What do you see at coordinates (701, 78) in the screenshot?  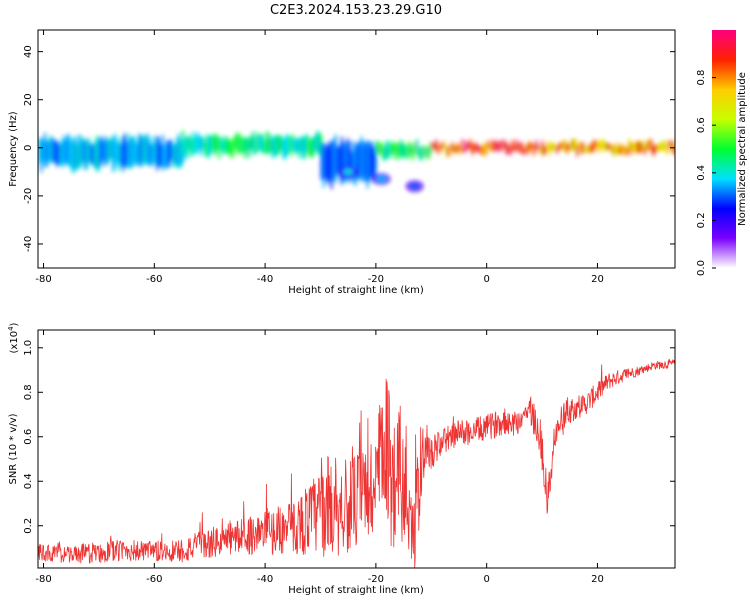 I see `colorbar-tick-label: 0.8` at bounding box center [701, 78].